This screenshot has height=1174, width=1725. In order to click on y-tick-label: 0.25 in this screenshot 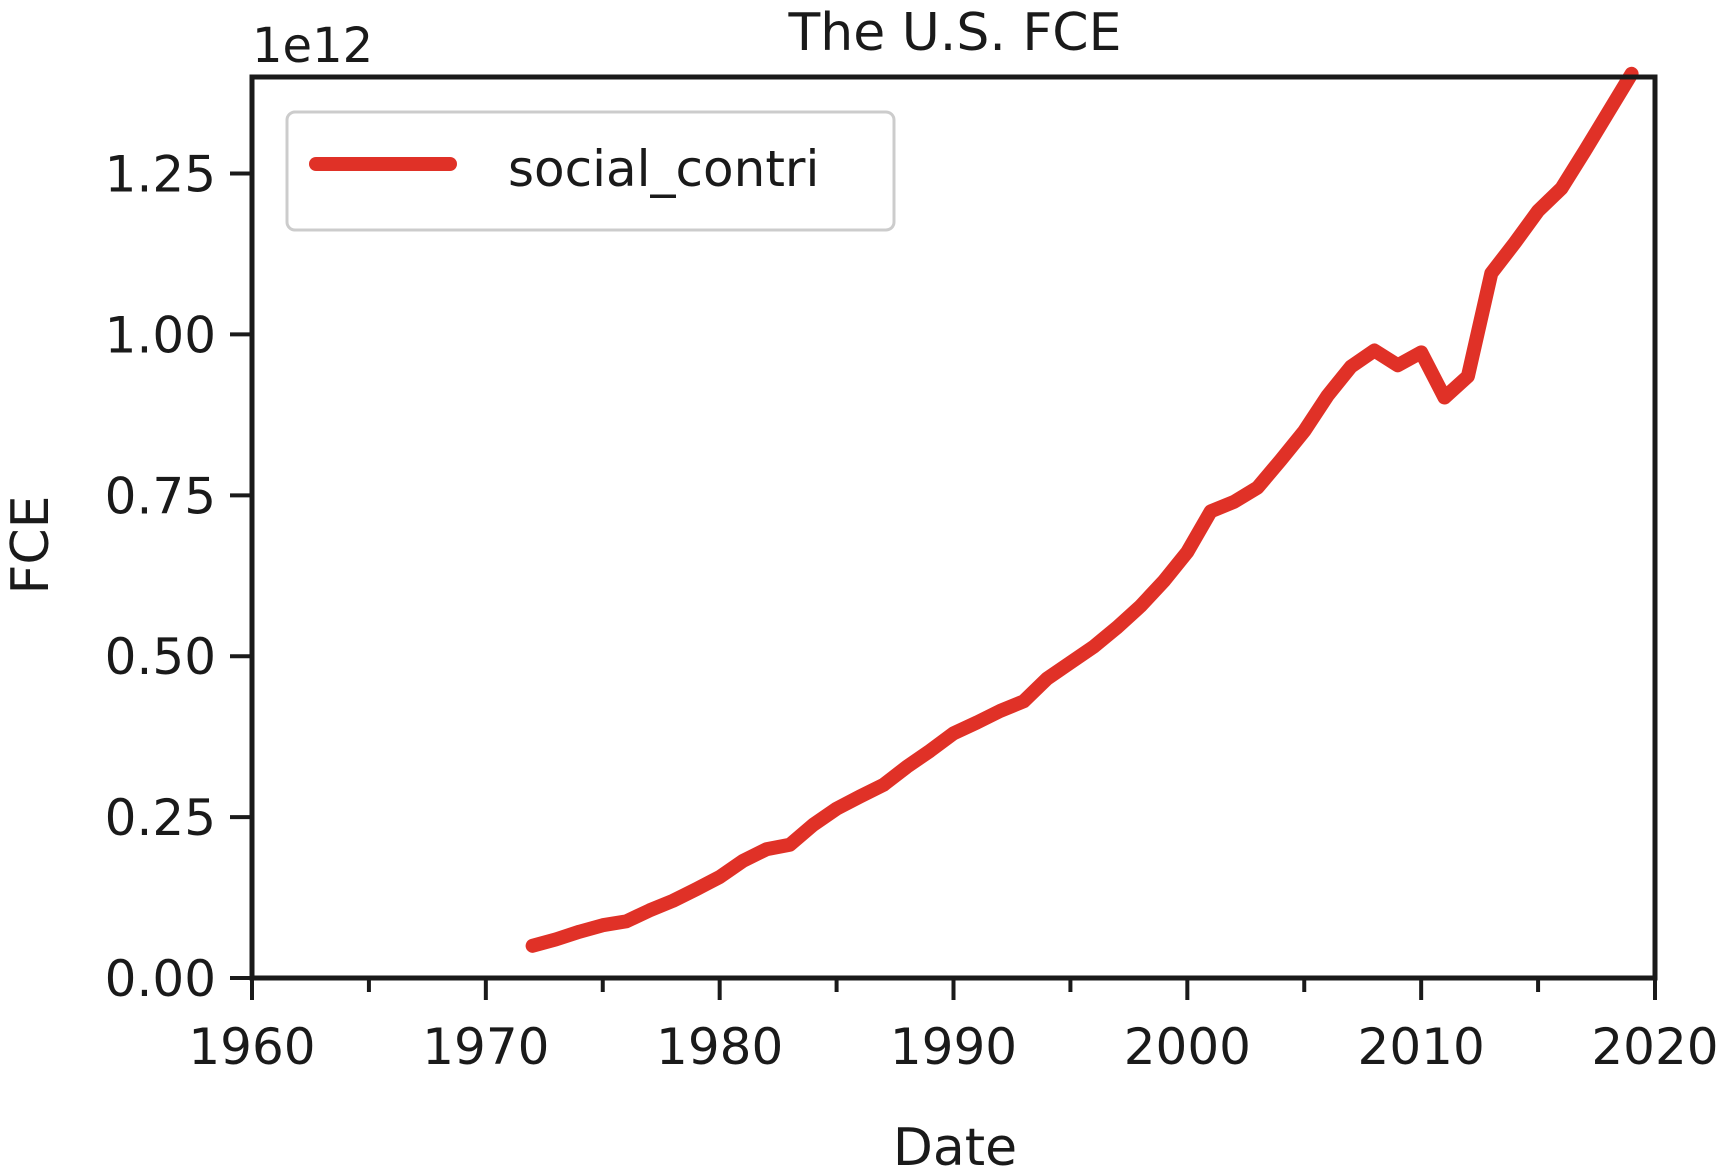, I will do `click(160, 818)`.